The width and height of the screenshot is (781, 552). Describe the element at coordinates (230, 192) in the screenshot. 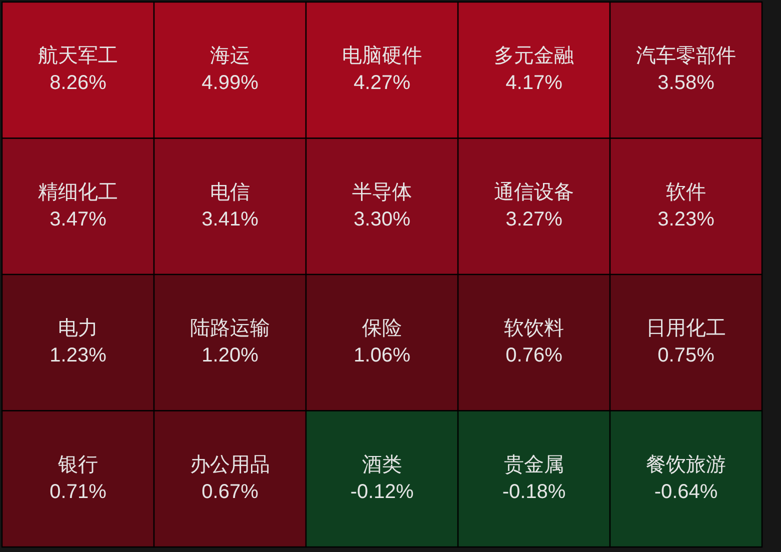

I see `tile-name: 电信` at that location.